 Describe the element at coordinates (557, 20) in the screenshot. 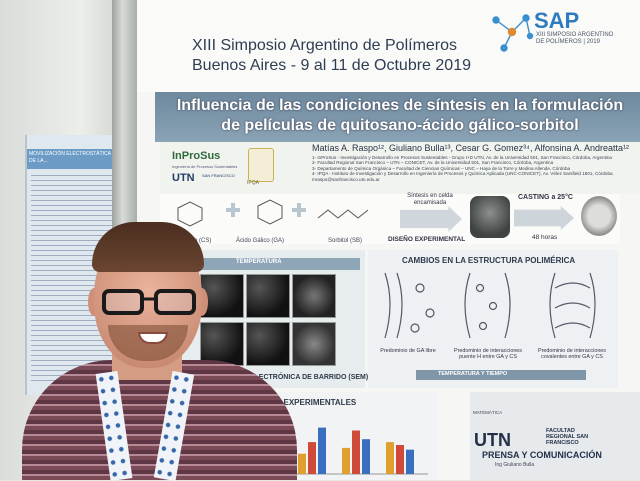

I see `sap-logo-text: SAP` at that location.